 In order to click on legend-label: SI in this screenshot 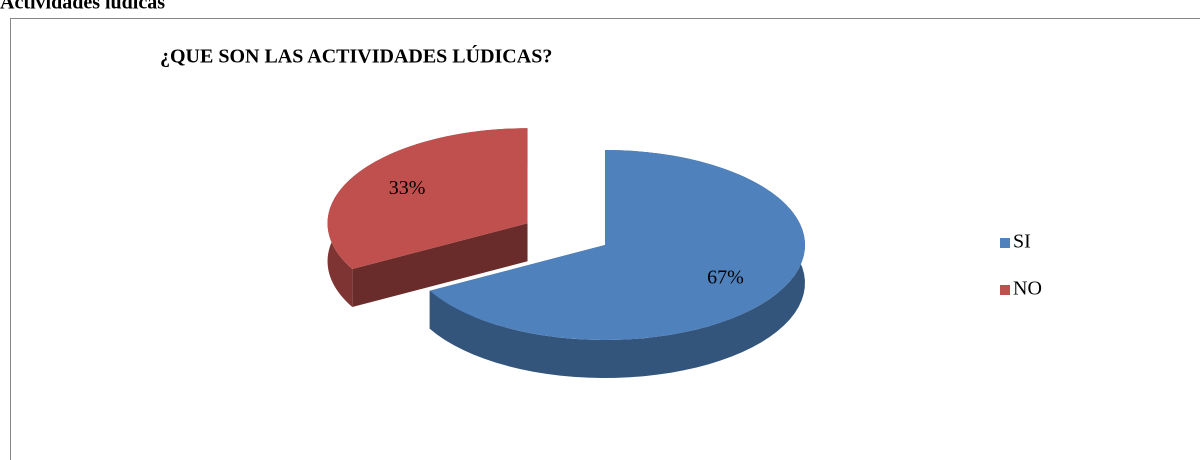, I will do `click(1022, 242)`.